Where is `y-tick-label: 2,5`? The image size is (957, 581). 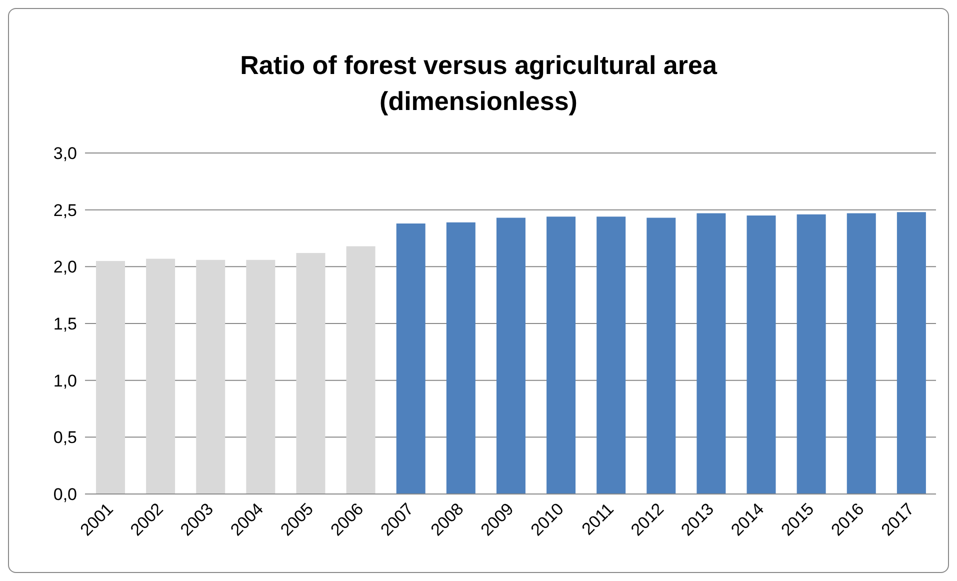 y-tick-label: 2,5 is located at coordinates (65, 210).